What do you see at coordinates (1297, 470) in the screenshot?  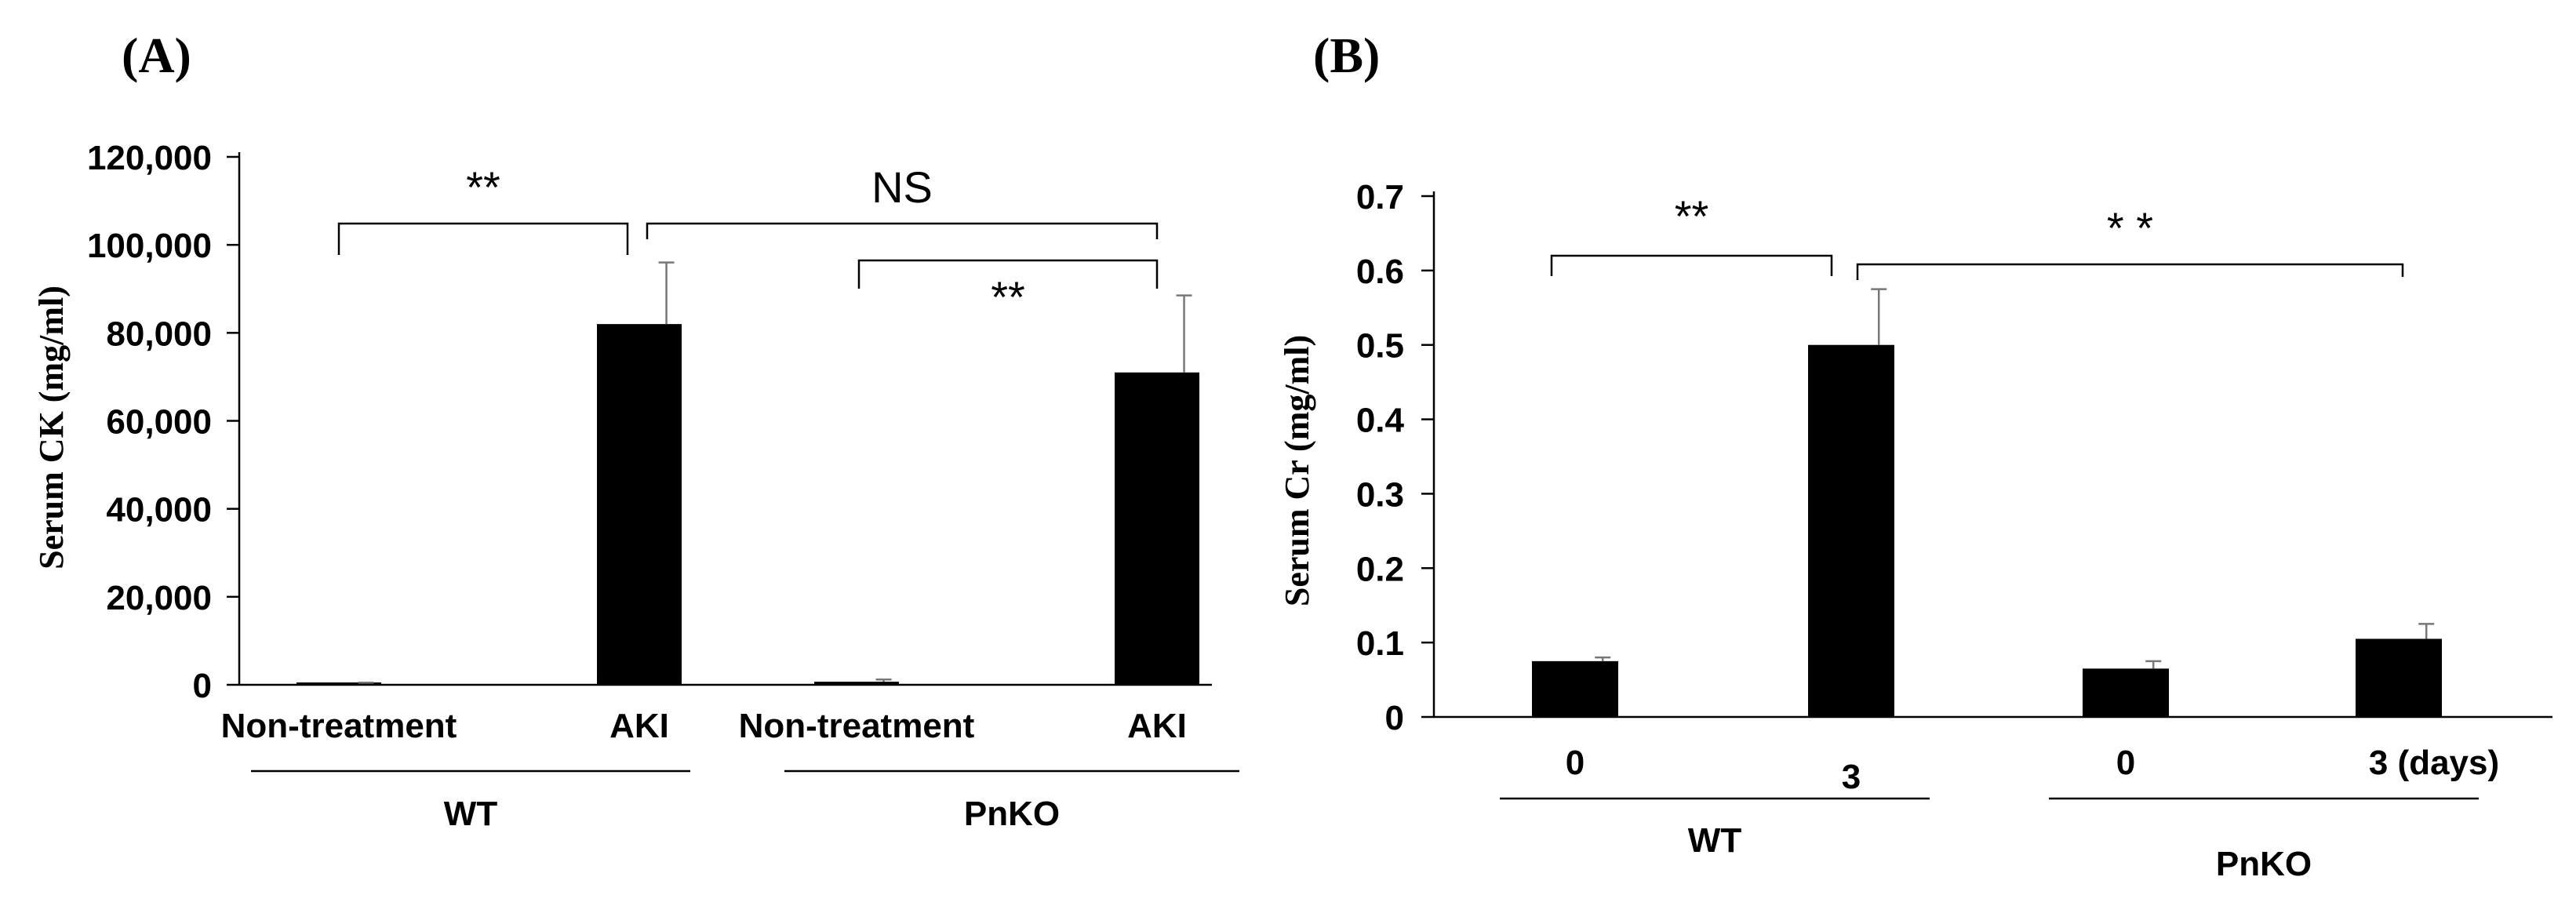 I see `y-axis-label: Serum Cr (mg/ml)` at bounding box center [1297, 470].